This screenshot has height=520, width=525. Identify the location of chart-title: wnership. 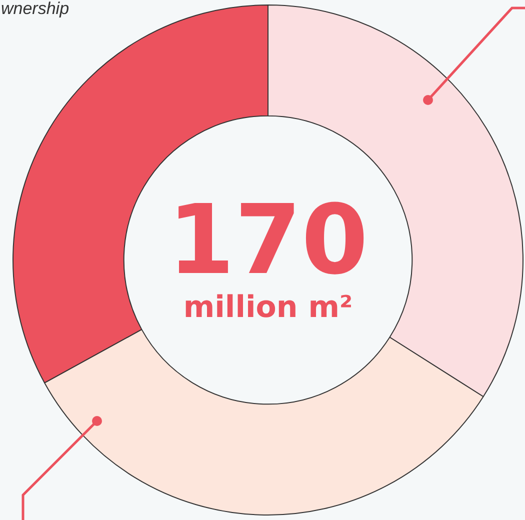
(35, 9).